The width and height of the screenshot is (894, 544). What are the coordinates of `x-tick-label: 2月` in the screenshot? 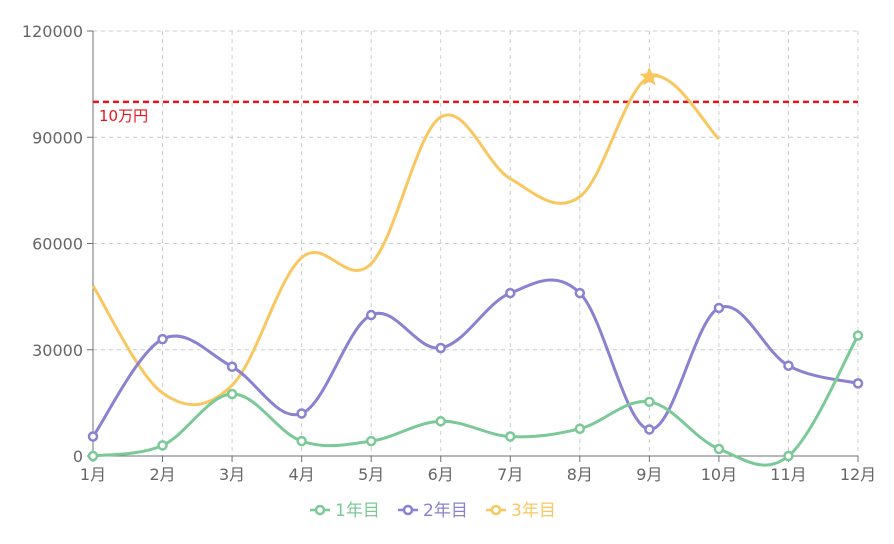 It's located at (162, 474).